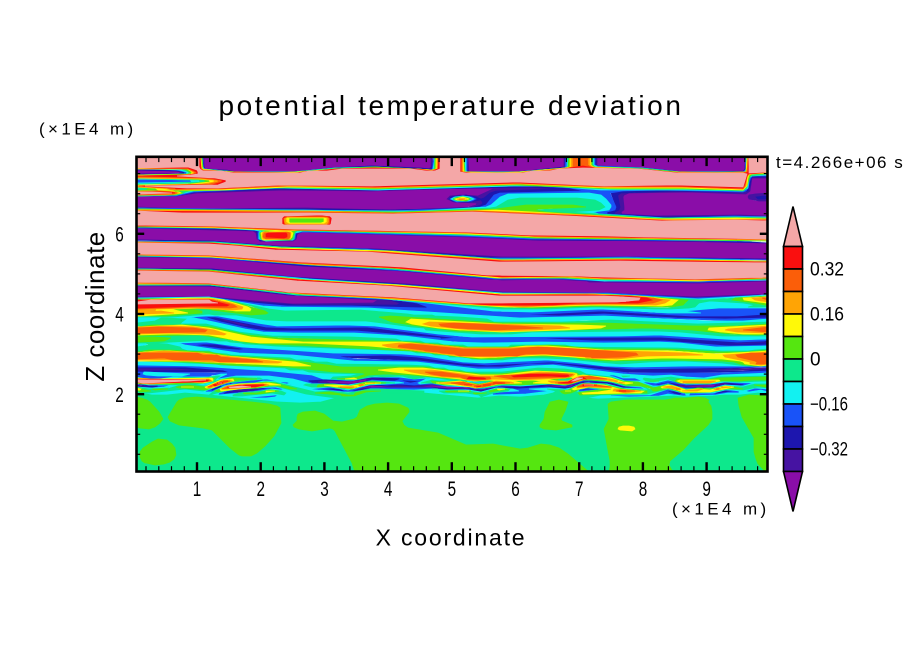 The width and height of the screenshot is (904, 654). Describe the element at coordinates (324, 489) in the screenshot. I see `svg-text: 3` at that location.